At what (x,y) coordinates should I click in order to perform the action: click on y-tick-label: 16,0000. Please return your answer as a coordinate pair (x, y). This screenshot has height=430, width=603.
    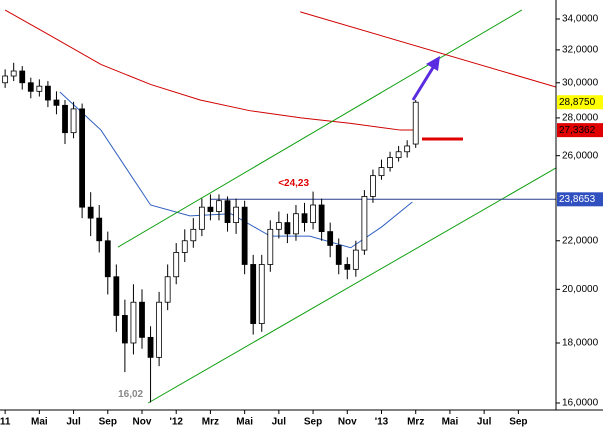
    Looking at the image, I should click on (580, 403).